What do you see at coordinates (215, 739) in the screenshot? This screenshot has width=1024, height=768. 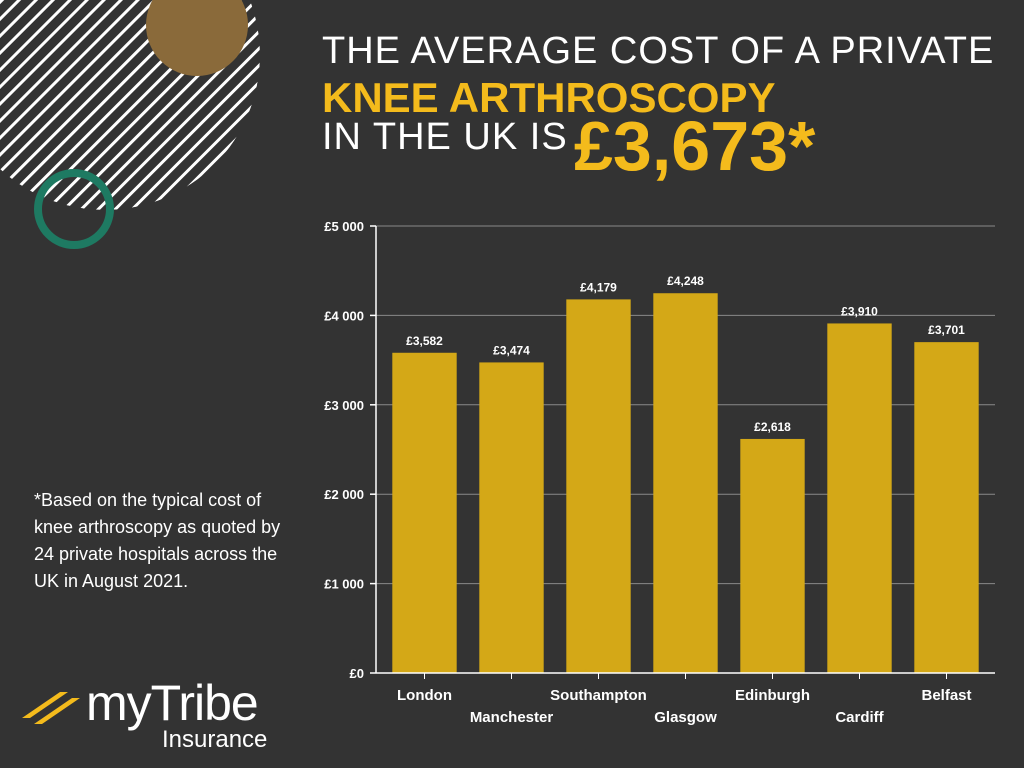 I see `logo-subtitle: Insurance` at bounding box center [215, 739].